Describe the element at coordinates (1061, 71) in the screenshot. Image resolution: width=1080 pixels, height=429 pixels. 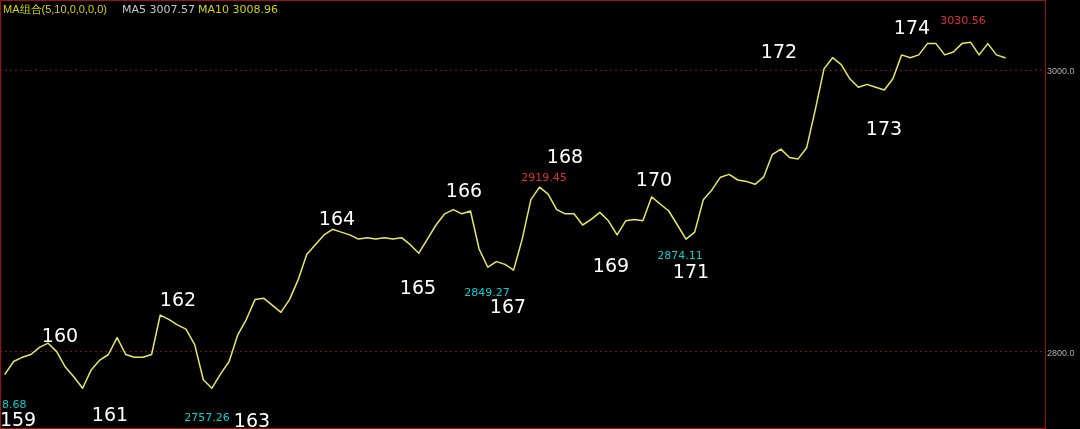
I see `y-tick-label: 3000.0` at that location.